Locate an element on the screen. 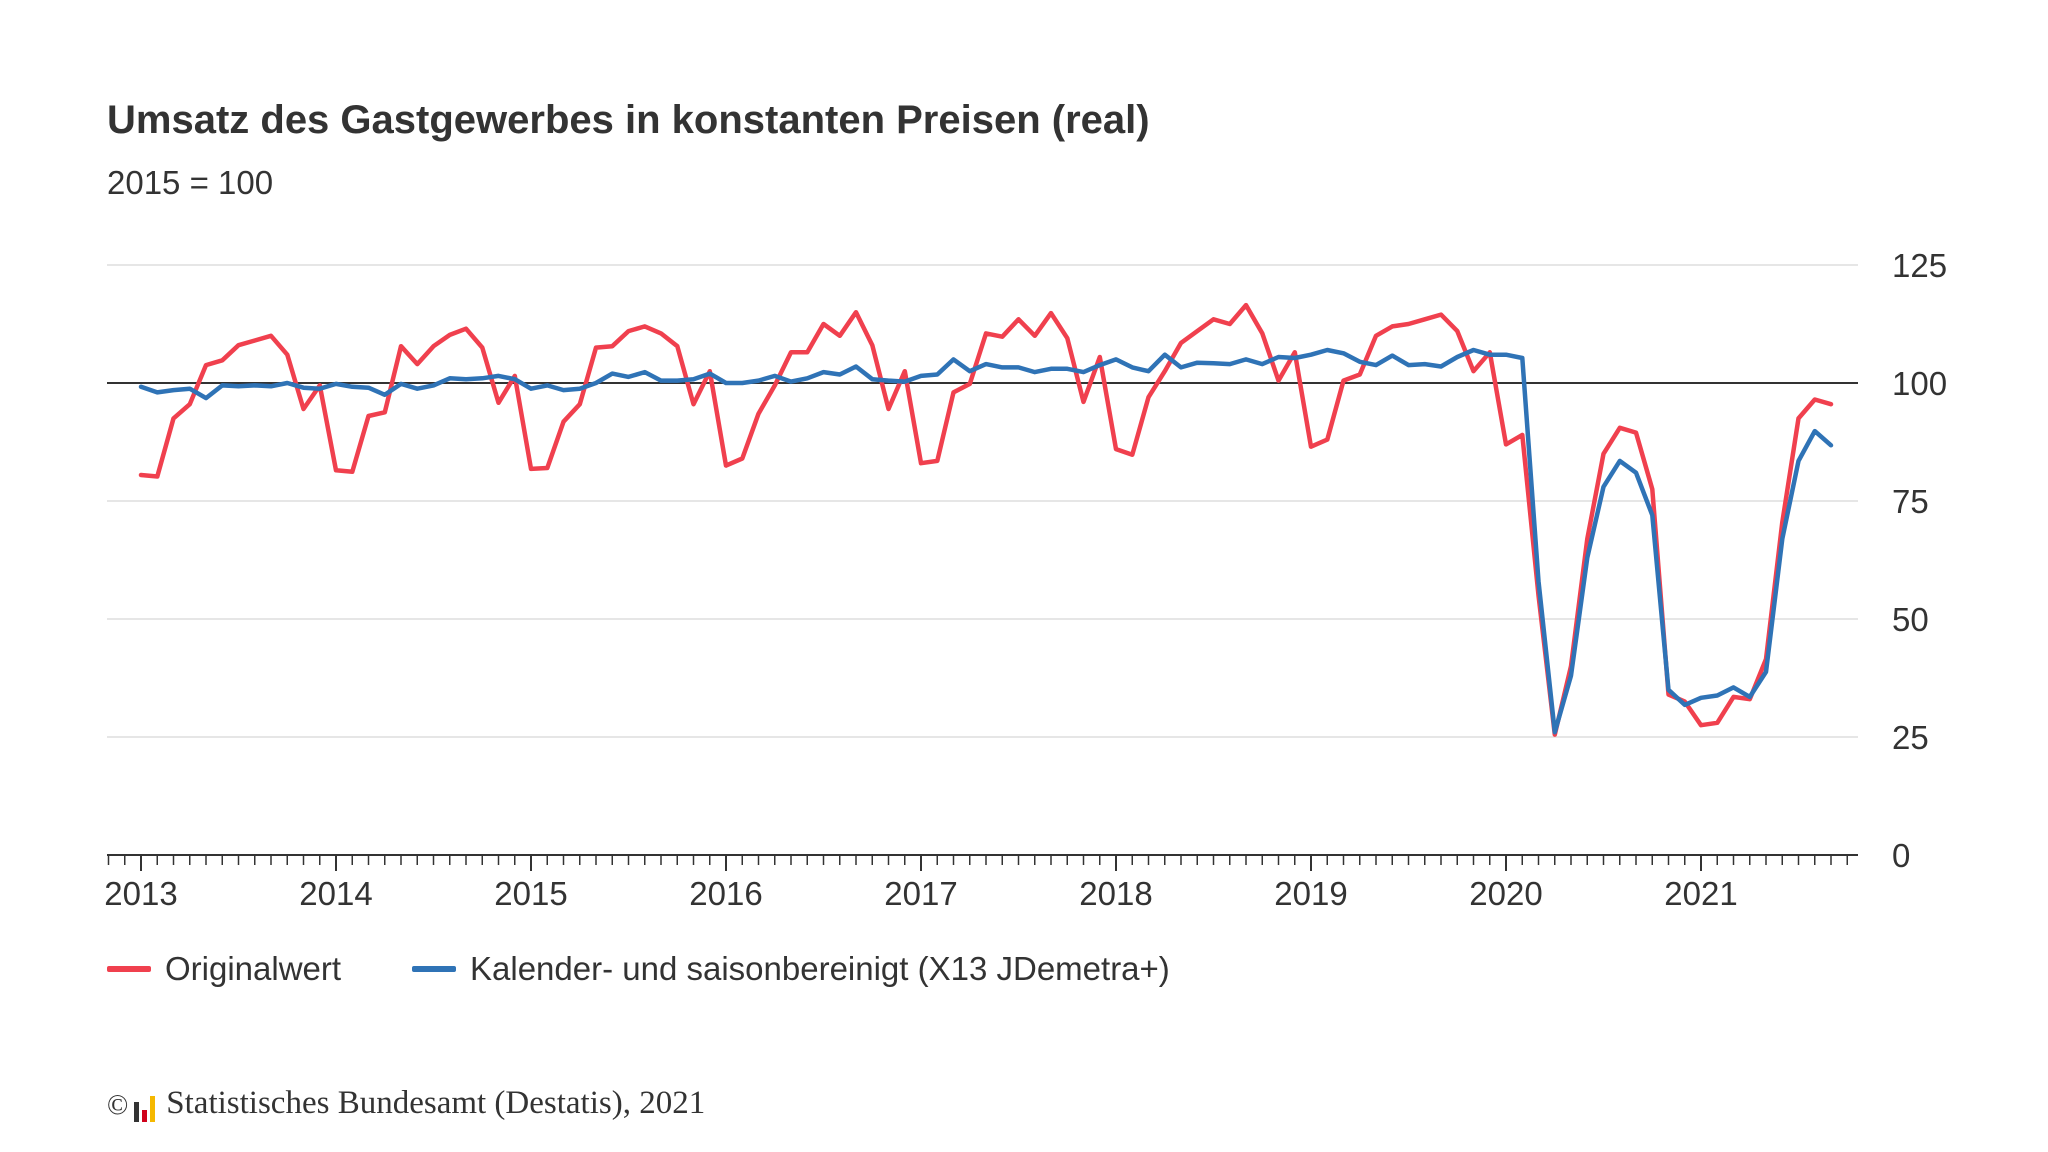 Image resolution: width=2048 pixels, height=1152 pixels. y-tick-label: 25 is located at coordinates (1910, 737).